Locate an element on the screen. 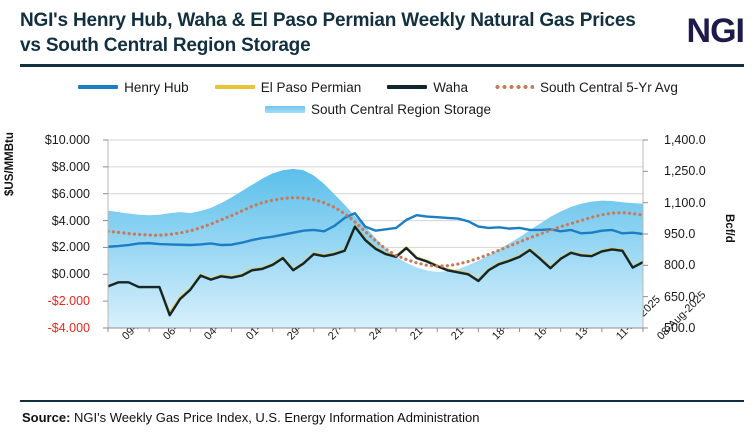  y2-tick-label: 1,250.0 is located at coordinates (685, 171).